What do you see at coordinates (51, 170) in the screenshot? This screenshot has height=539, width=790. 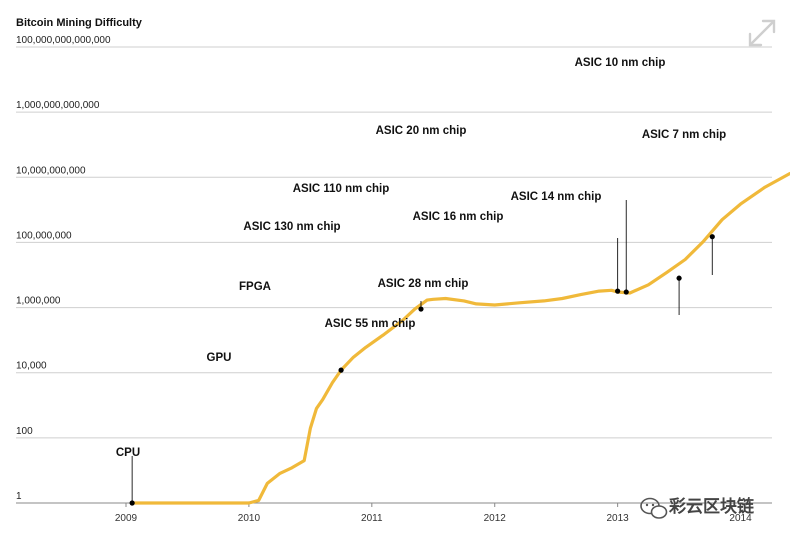 I see `y-tick-label: 10,000,000,000` at bounding box center [51, 170].